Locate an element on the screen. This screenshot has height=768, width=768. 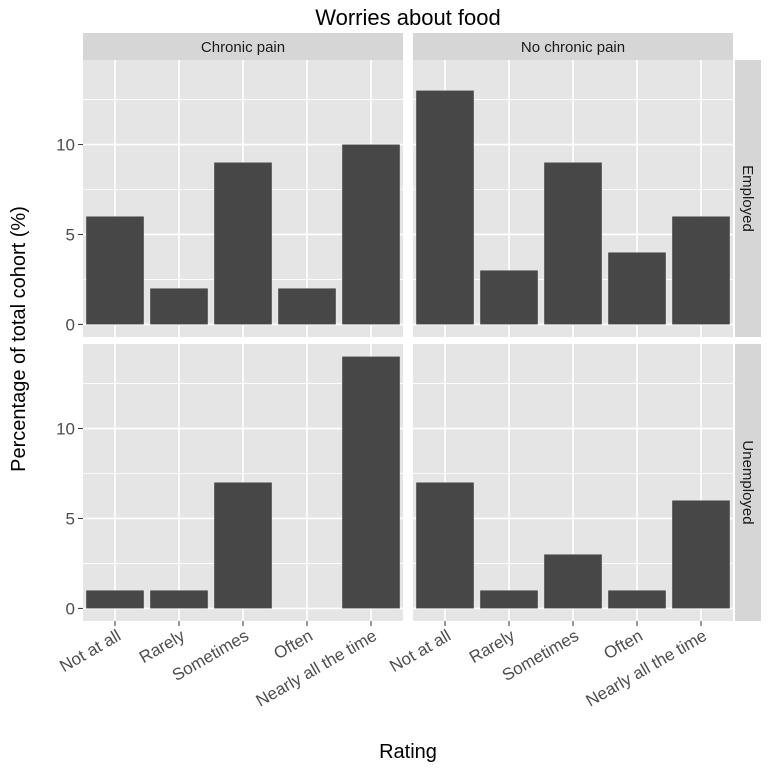
row-strip-label: Unemployed is located at coordinates (747, 482).